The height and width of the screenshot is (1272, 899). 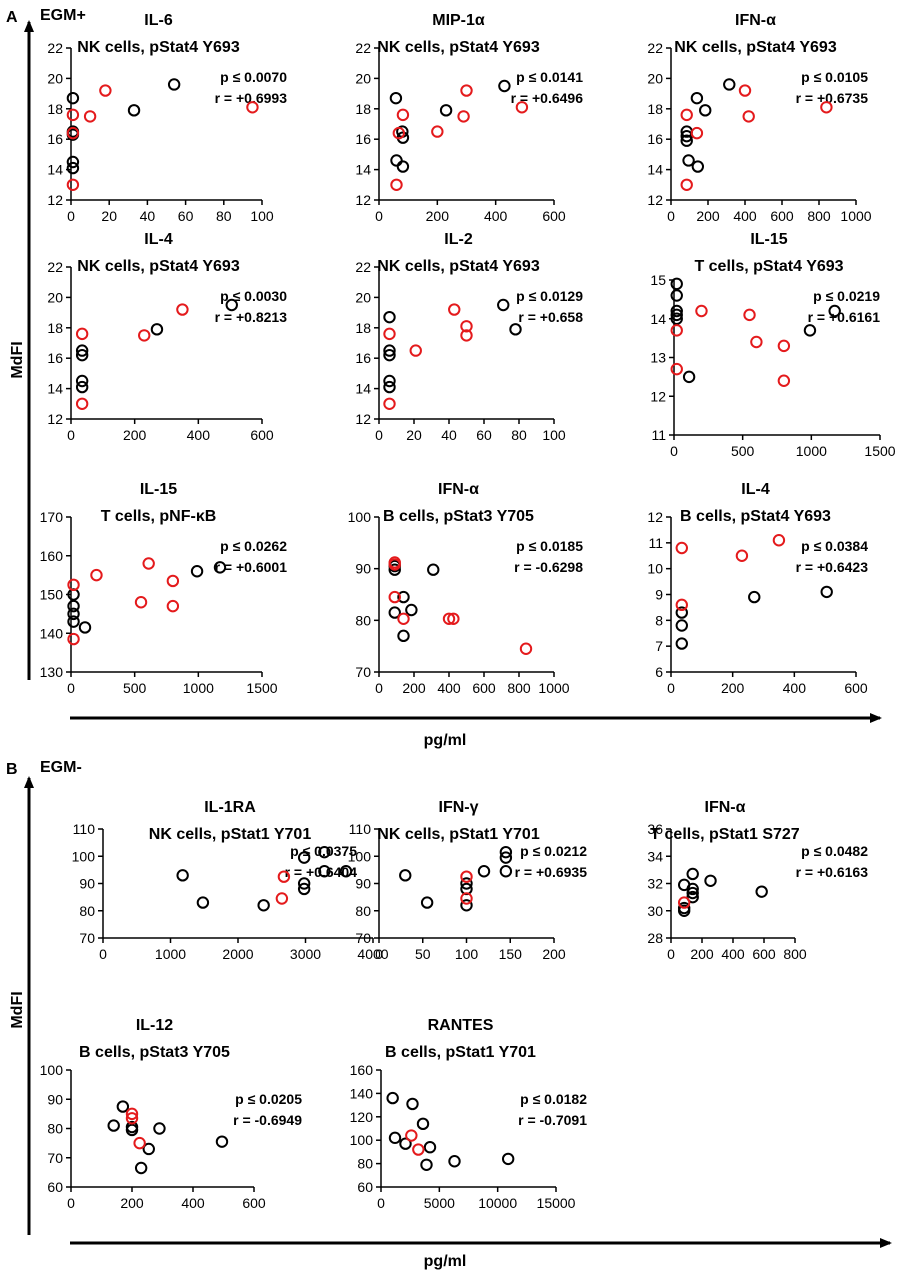 What do you see at coordinates (458, 20) in the screenshot?
I see `chart-title: MIP-1α` at bounding box center [458, 20].